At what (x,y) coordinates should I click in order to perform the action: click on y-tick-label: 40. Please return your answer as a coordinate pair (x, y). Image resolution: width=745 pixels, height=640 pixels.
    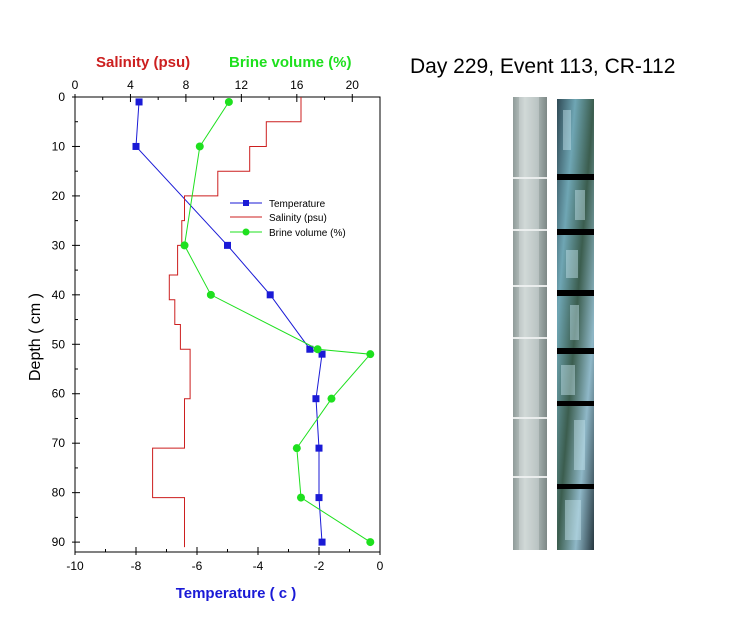
    Looking at the image, I should click on (59, 295).